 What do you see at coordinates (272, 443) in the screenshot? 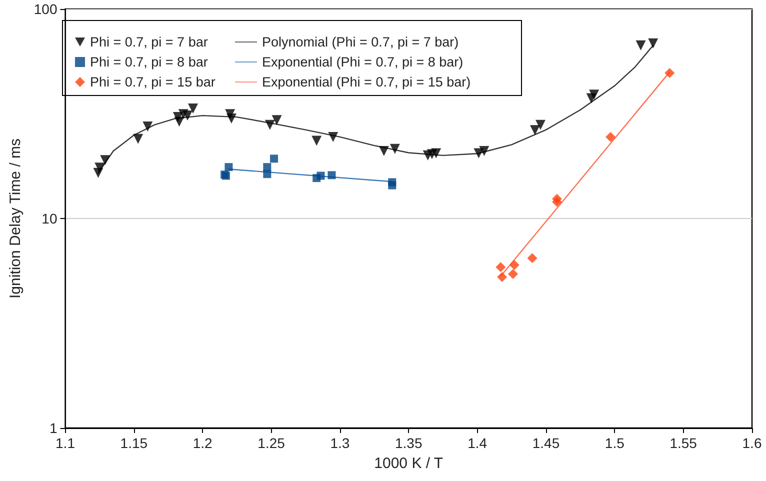
I see `x-tick-label: 1.25` at bounding box center [272, 443].